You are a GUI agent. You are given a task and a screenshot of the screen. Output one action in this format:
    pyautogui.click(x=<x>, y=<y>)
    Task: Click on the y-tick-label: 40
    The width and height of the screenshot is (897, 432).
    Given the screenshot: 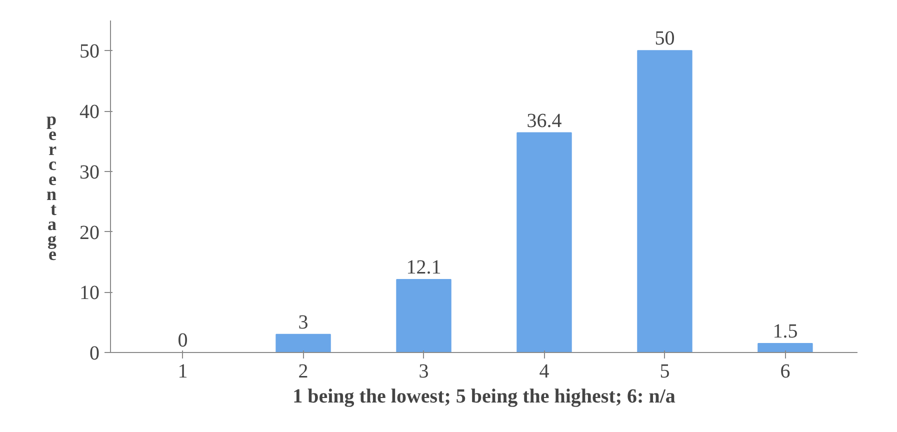 What is the action you would take?
    pyautogui.click(x=90, y=112)
    